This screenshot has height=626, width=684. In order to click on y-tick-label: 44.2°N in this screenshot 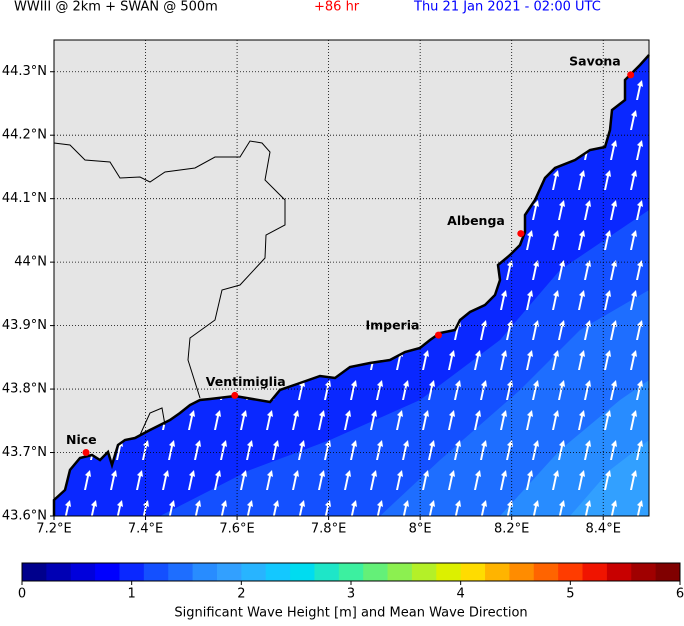, I will do `click(24, 135)`.